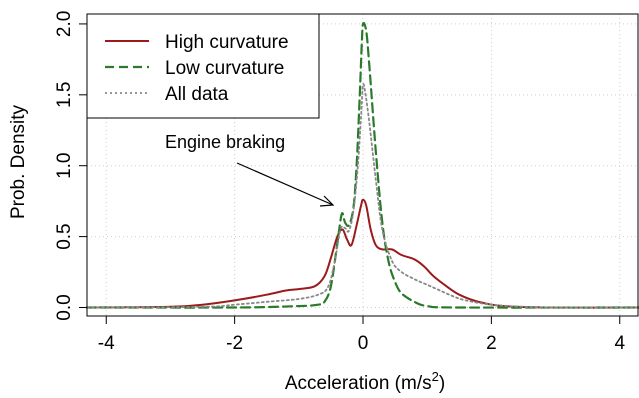 This screenshot has height=398, width=639. Describe the element at coordinates (18, 161) in the screenshot. I see `y-axis-label: Prob. Density` at that location.